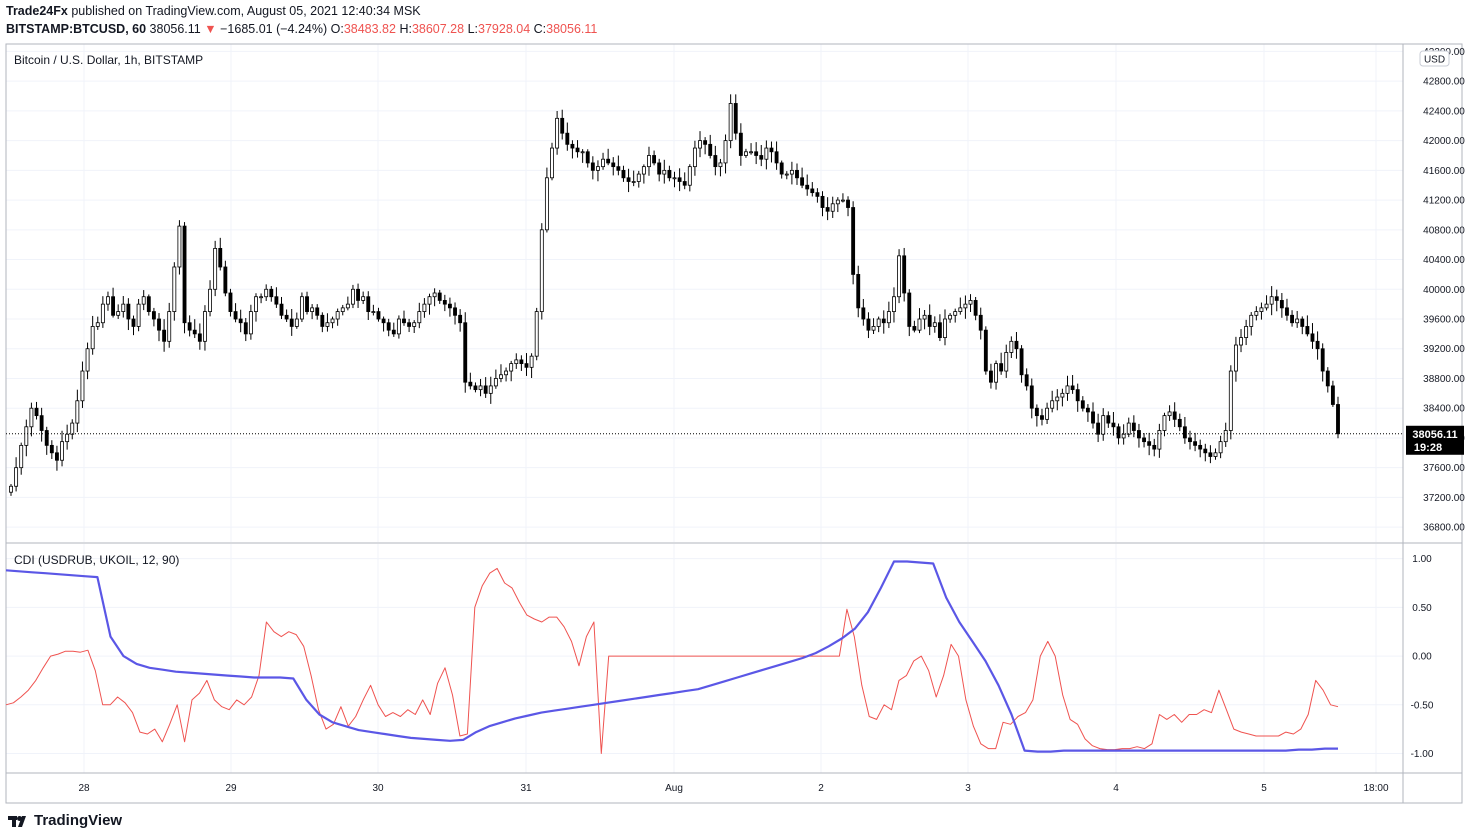 This screenshot has width=1475, height=840. What do you see at coordinates (1444, 468) in the screenshot?
I see `price-tick-label: 37600.00` at bounding box center [1444, 468].